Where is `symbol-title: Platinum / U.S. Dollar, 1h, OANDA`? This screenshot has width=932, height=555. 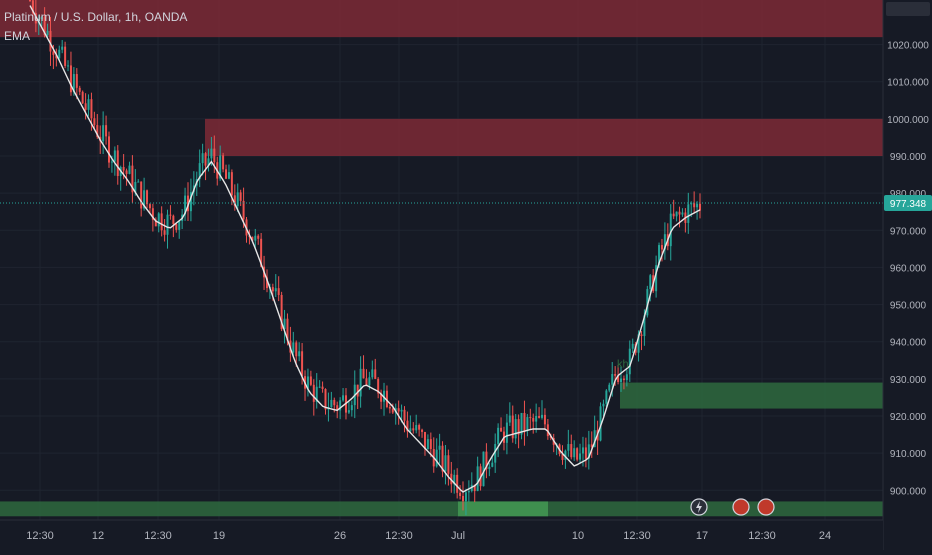 symbol-title: Platinum / U.S. Dollar, 1h, OANDA is located at coordinates (96, 17).